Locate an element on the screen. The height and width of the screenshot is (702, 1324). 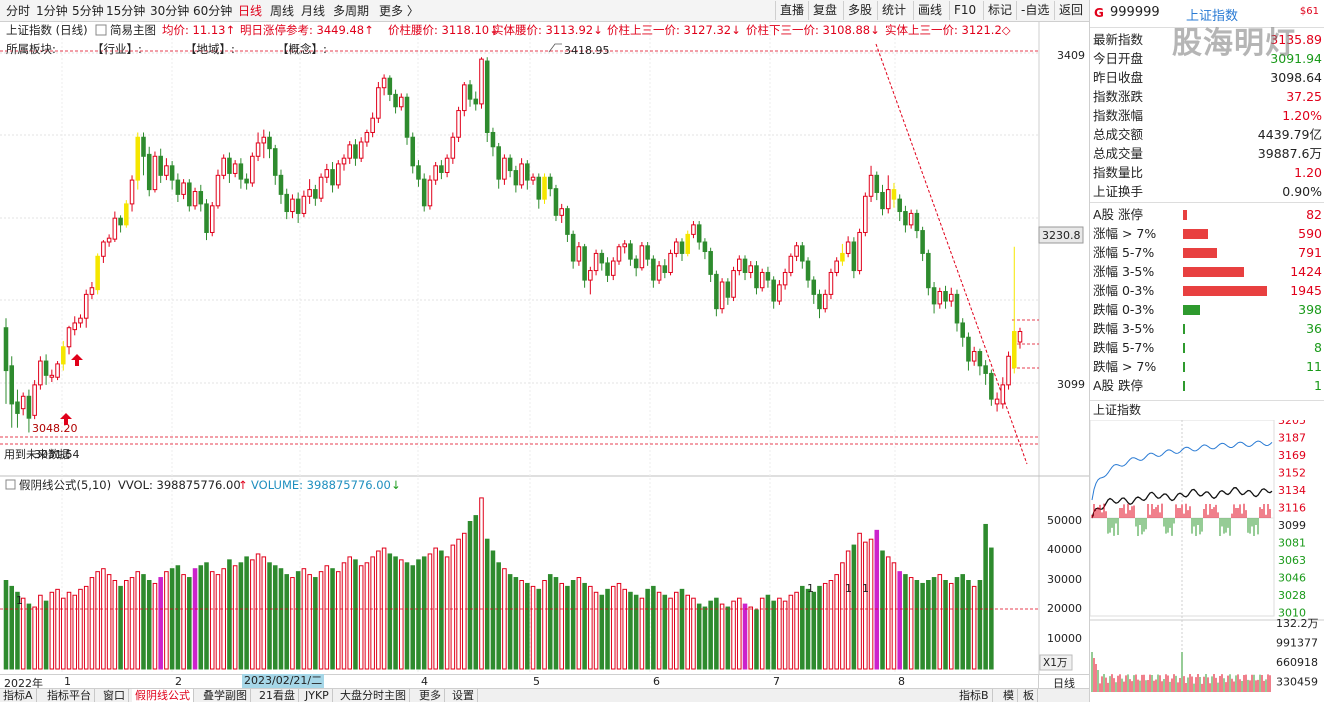
draw-line-button: 画线 is located at coordinates (929, 10).